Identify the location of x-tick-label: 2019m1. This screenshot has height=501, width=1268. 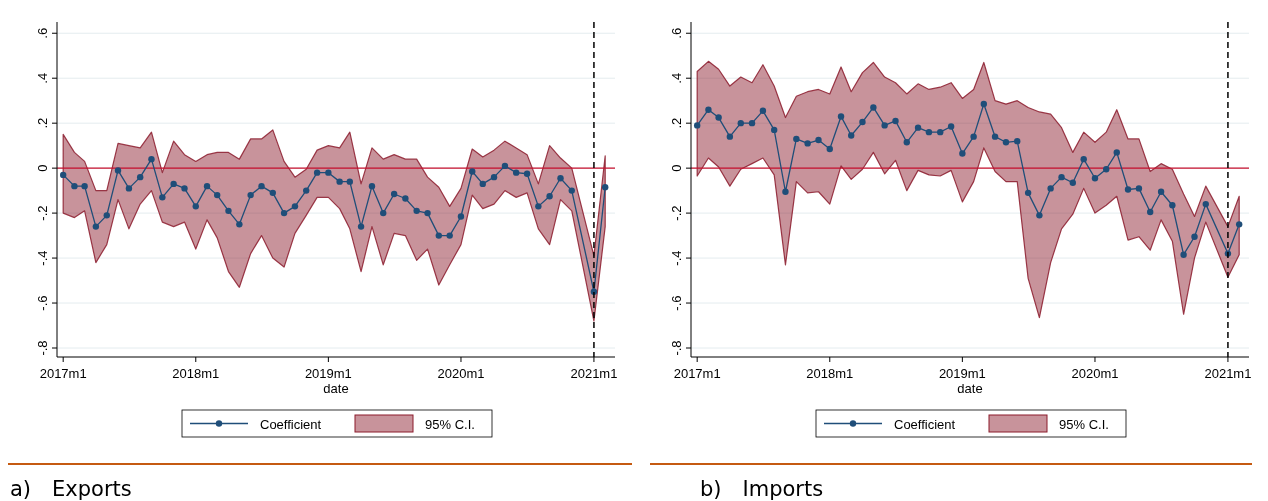
(328, 373).